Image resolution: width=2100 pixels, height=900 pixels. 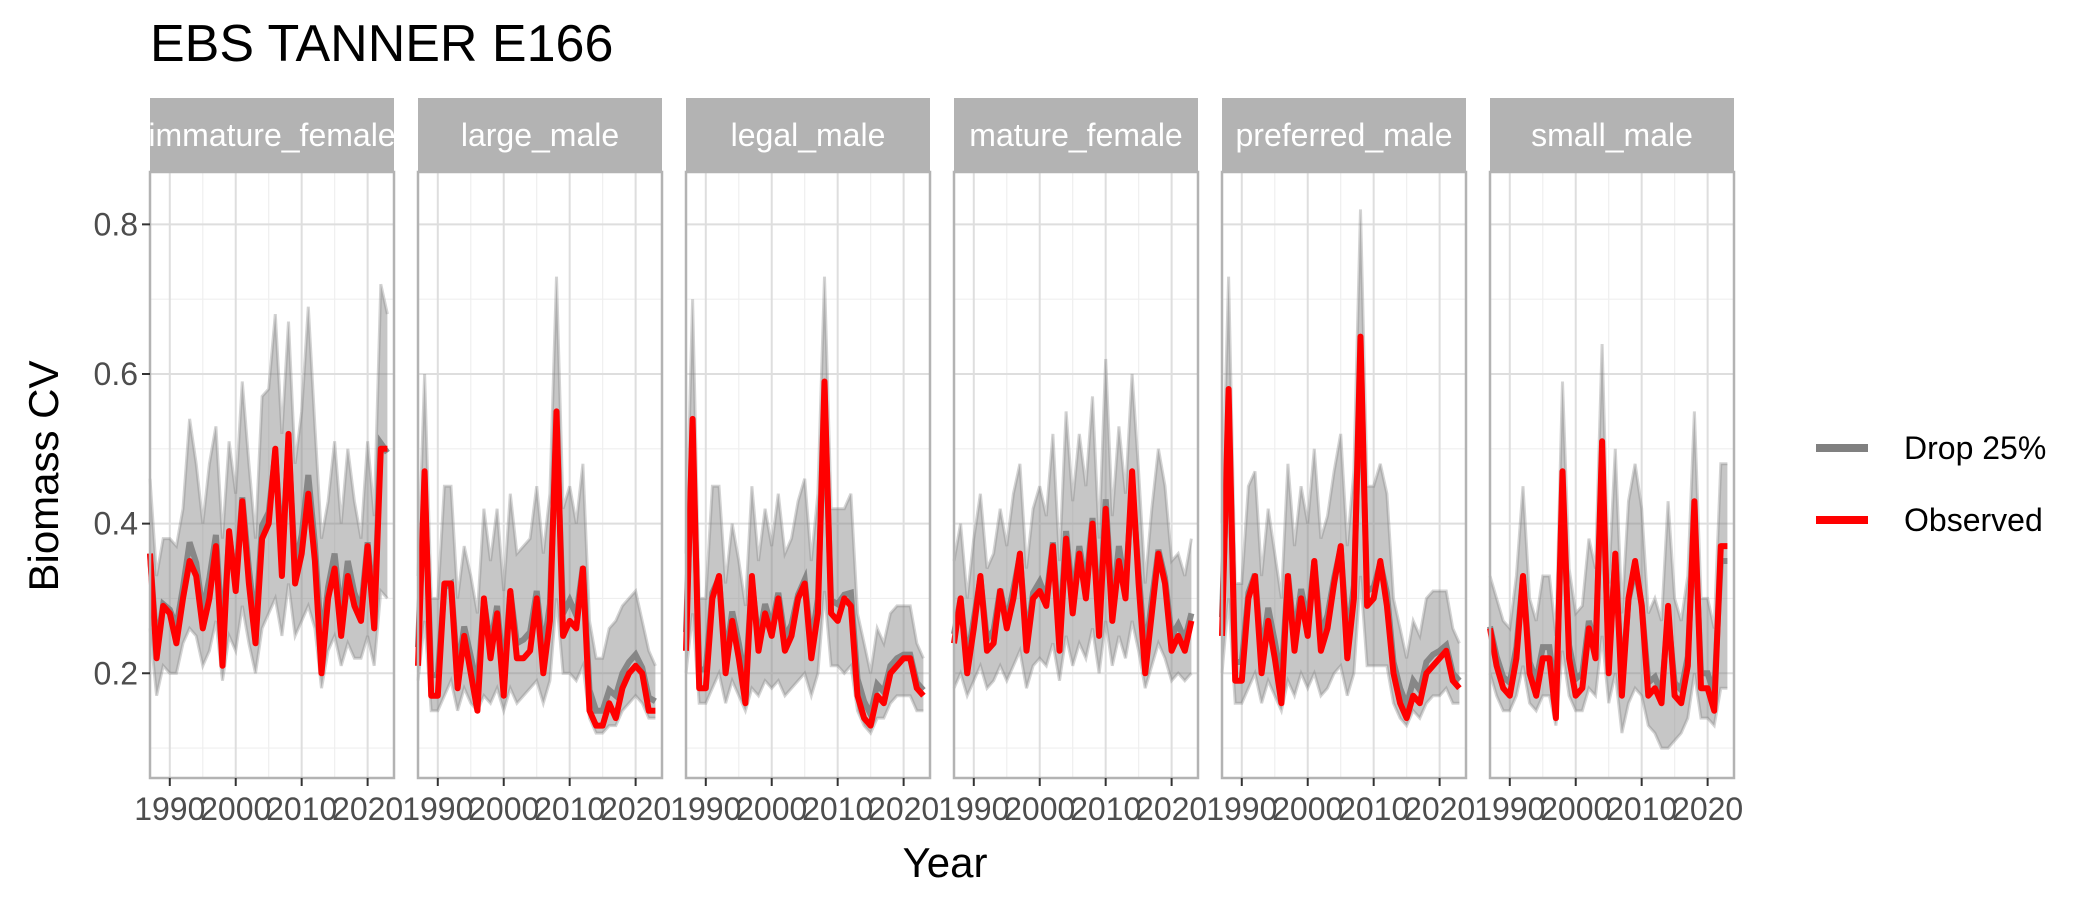 I want to click on facet-strip-label: immature_female, so click(x=271, y=135).